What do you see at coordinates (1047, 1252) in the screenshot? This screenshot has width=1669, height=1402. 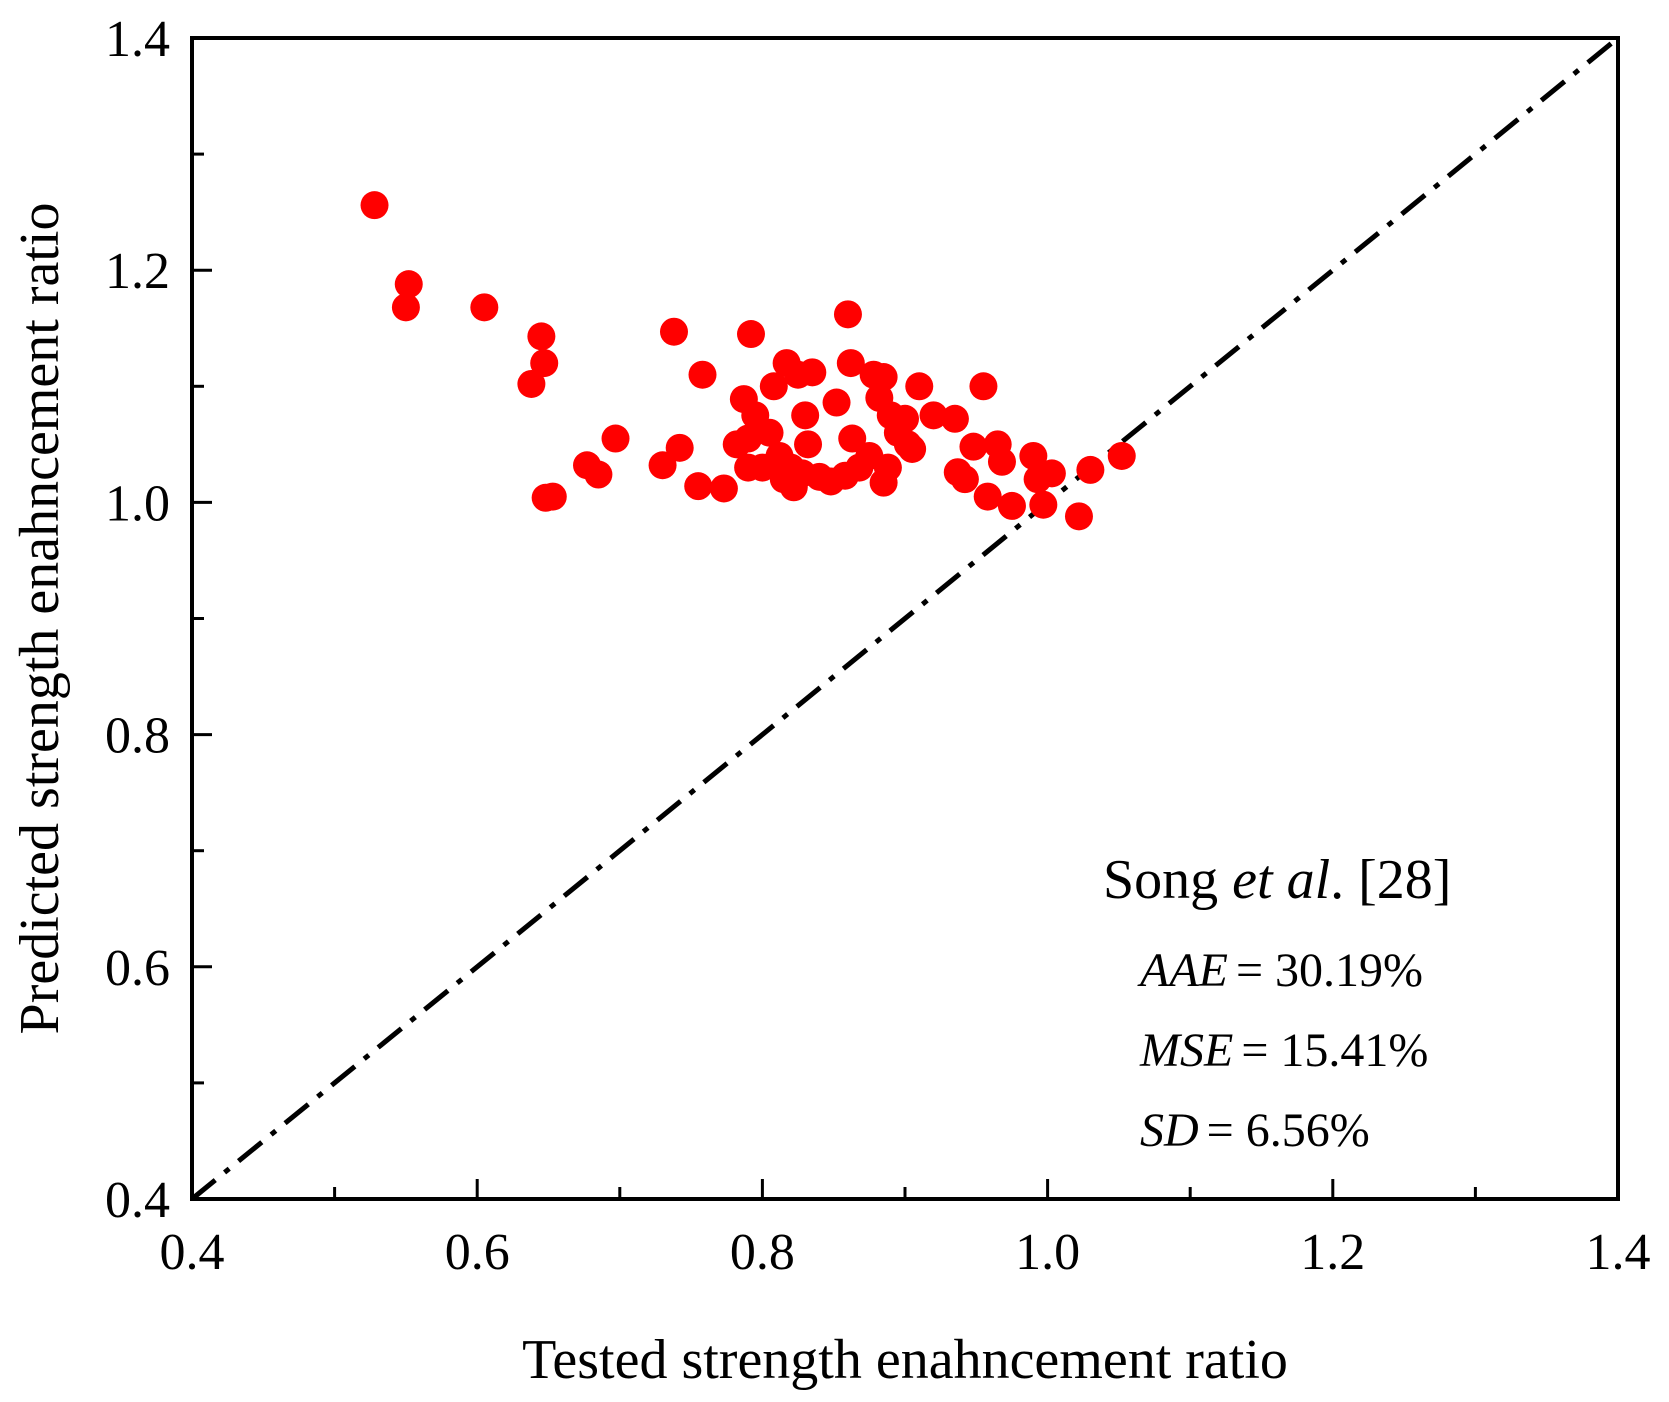 I see `x-tick-label: 1.0` at bounding box center [1047, 1252].